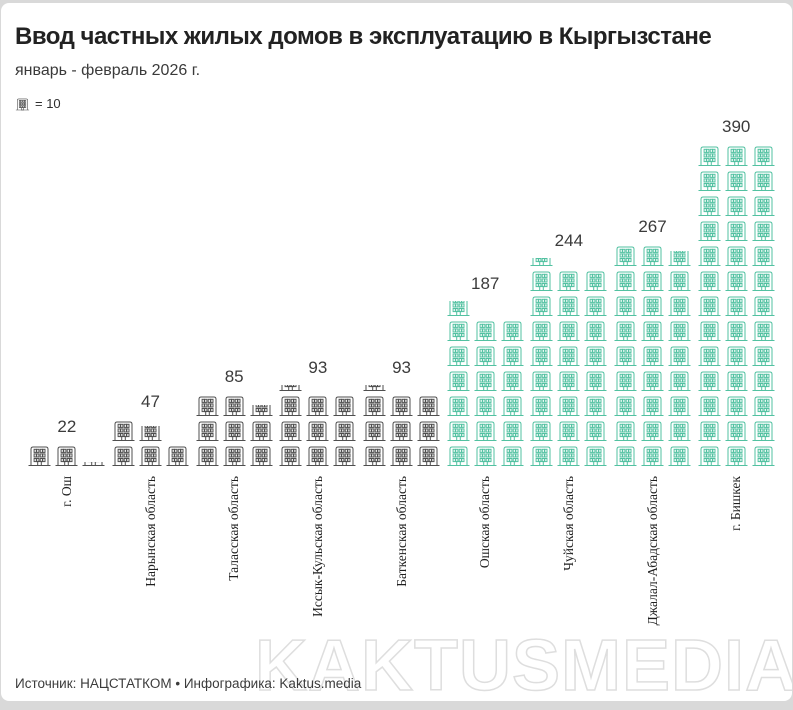 The width and height of the screenshot is (793, 710). Describe the element at coordinates (67, 565) in the screenshot. I see `x-axis-label: г. Ош` at that location.